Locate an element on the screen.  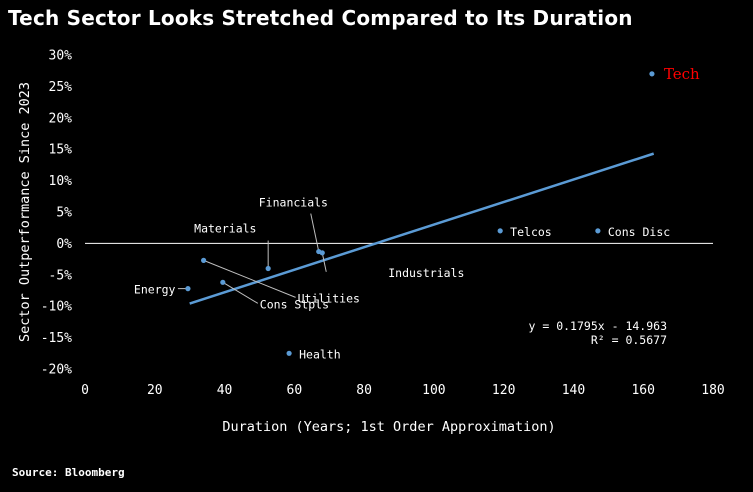
y-tick-label: 0% is located at coordinates (64, 244).